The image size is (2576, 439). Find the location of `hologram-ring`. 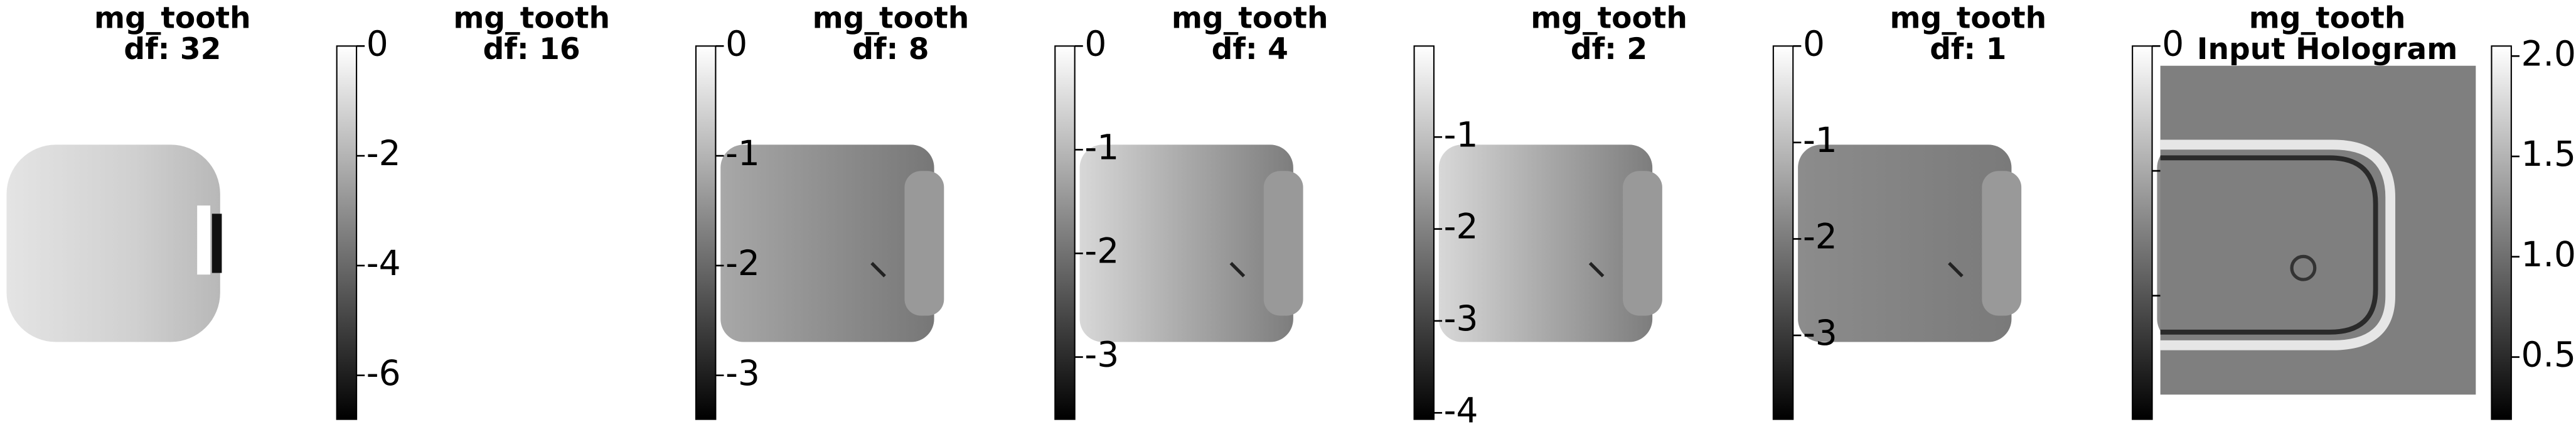

hologram-ring is located at coordinates (2303, 267).